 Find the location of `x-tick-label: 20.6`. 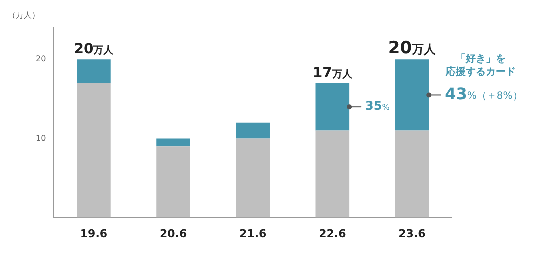

x-tick-label: 20.6 is located at coordinates (174, 233).